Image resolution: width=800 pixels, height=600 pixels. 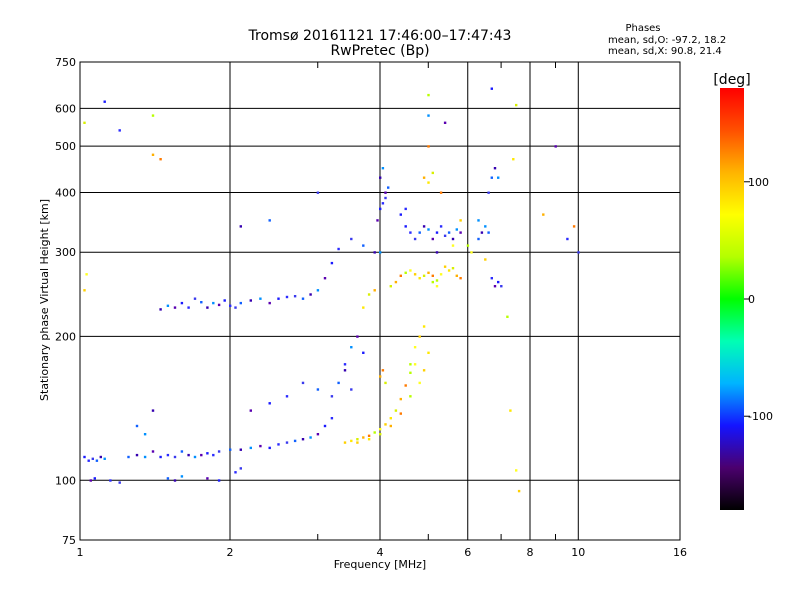 I want to click on y-tick-label: 400, so click(x=65, y=192).